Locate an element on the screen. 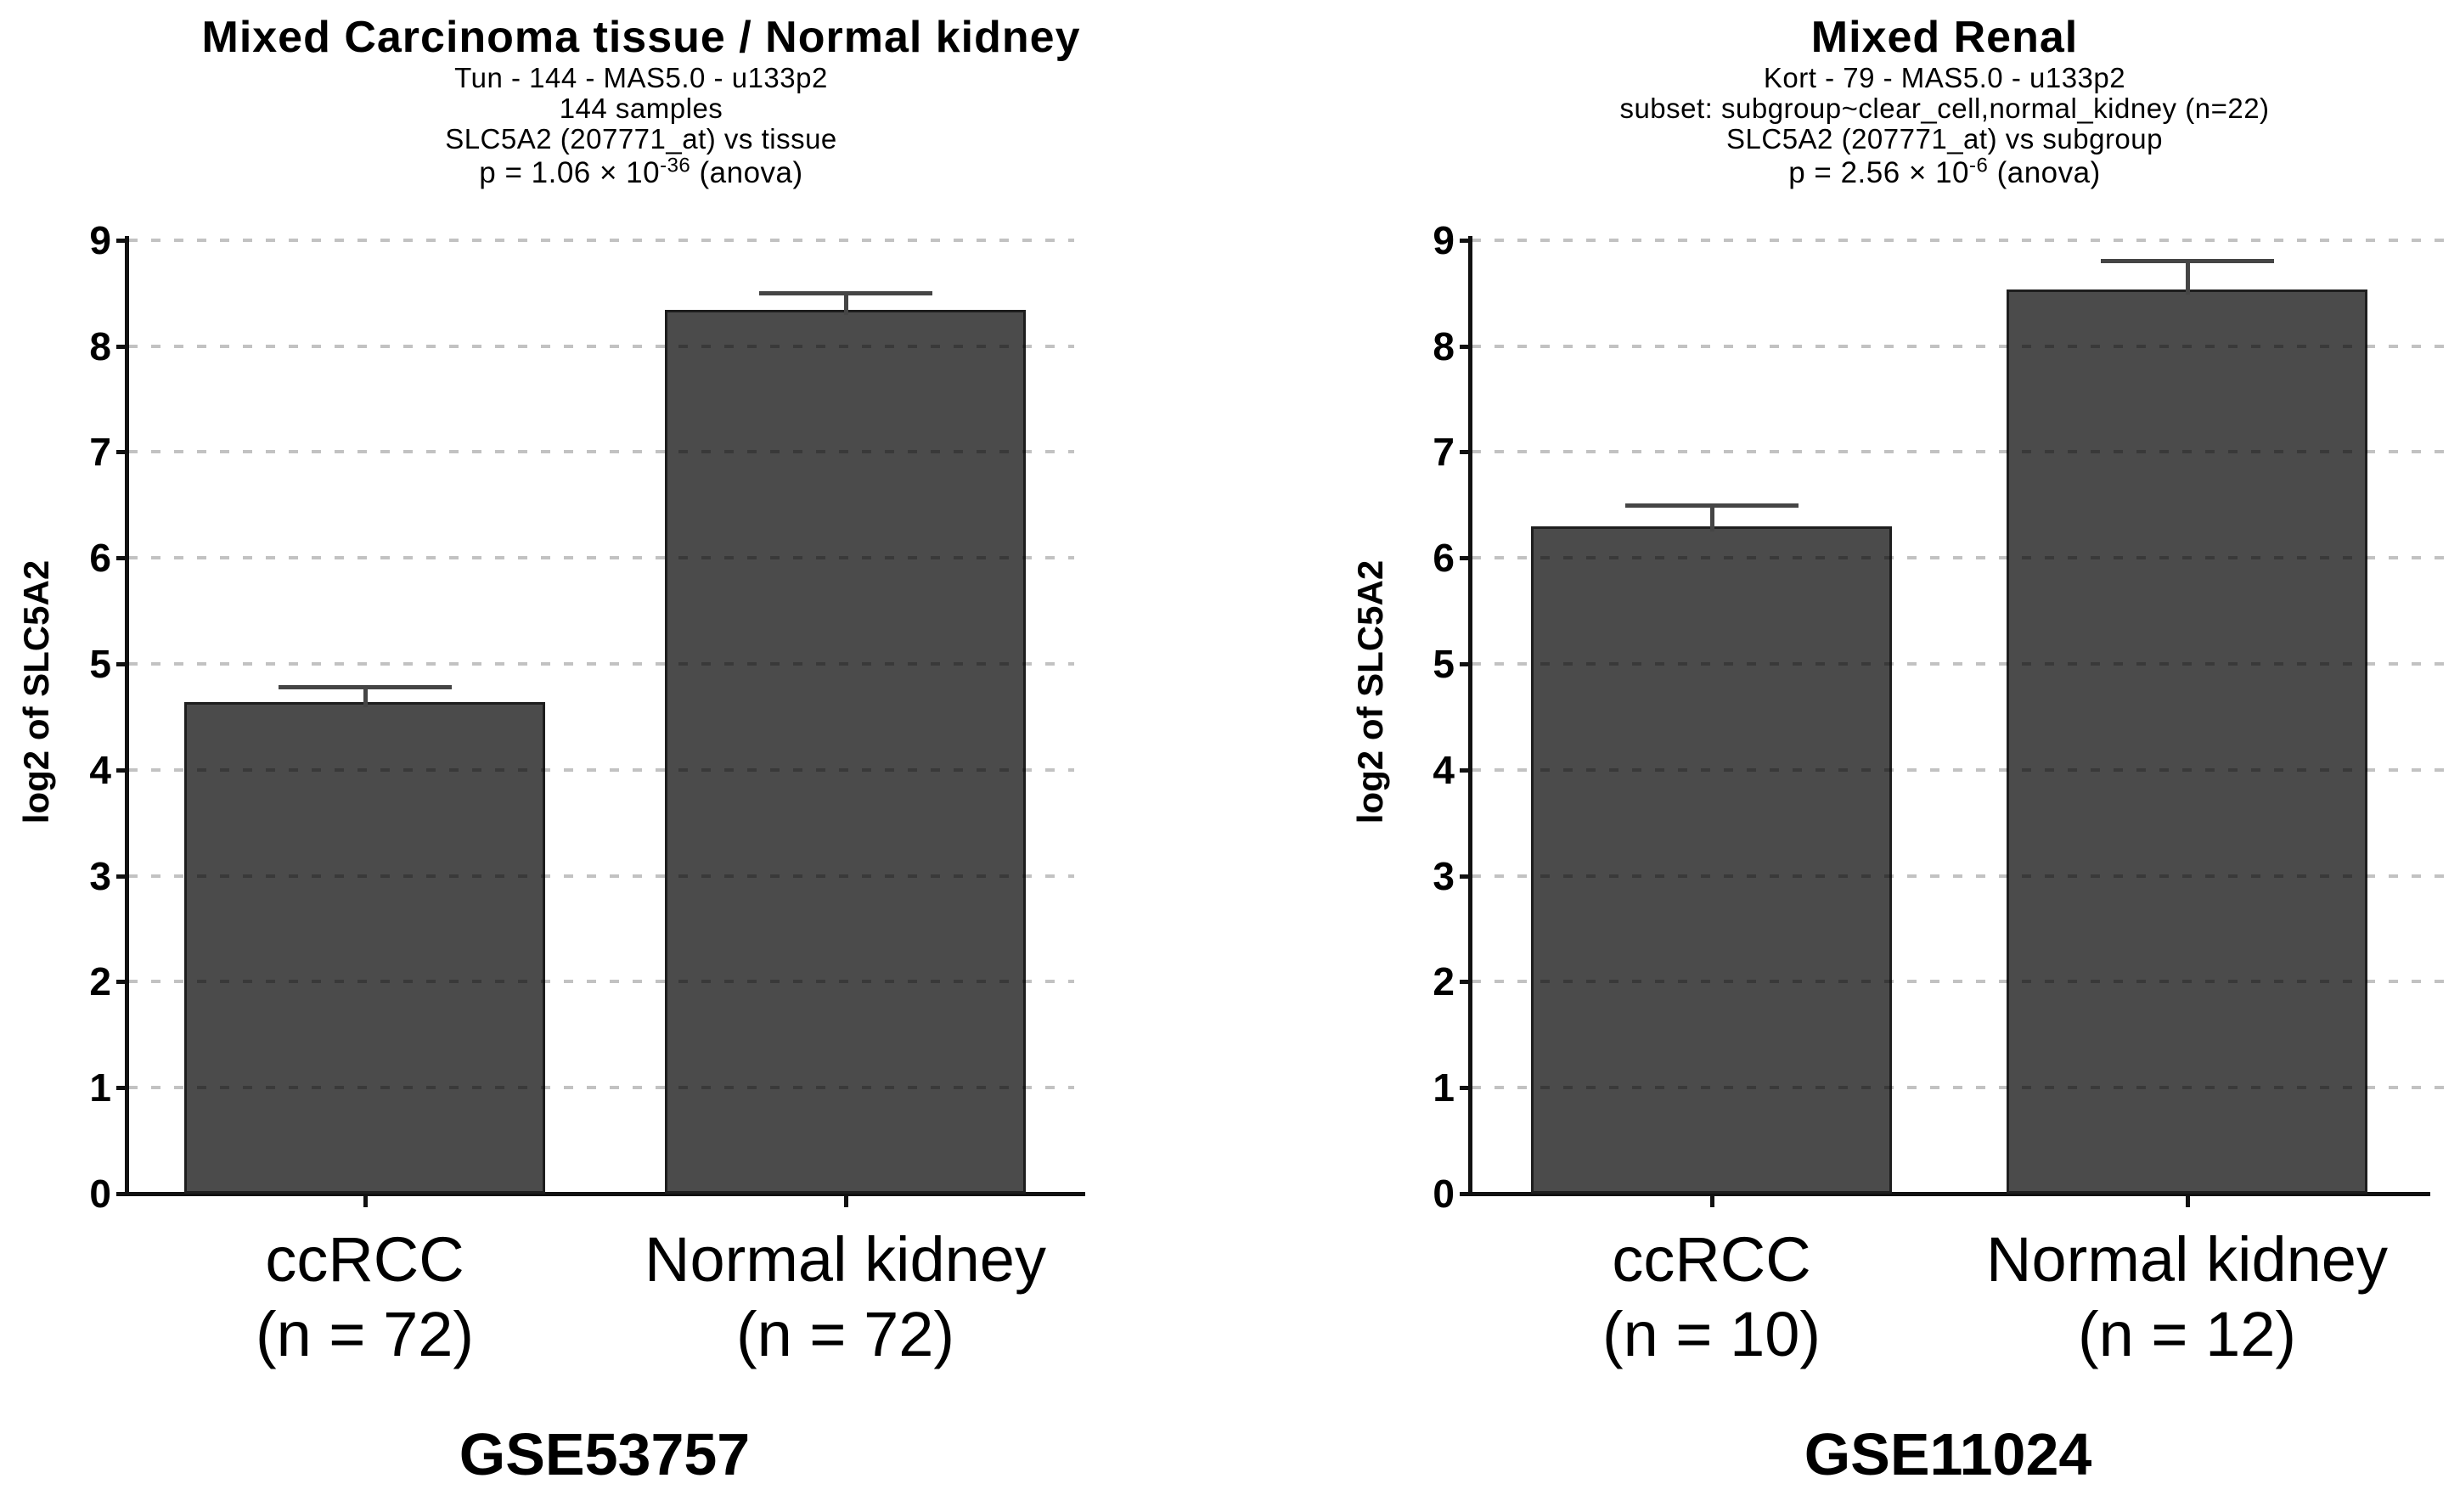 This screenshot has height=1512, width=2460. p-value-exponent: -6 is located at coordinates (1979, 165).